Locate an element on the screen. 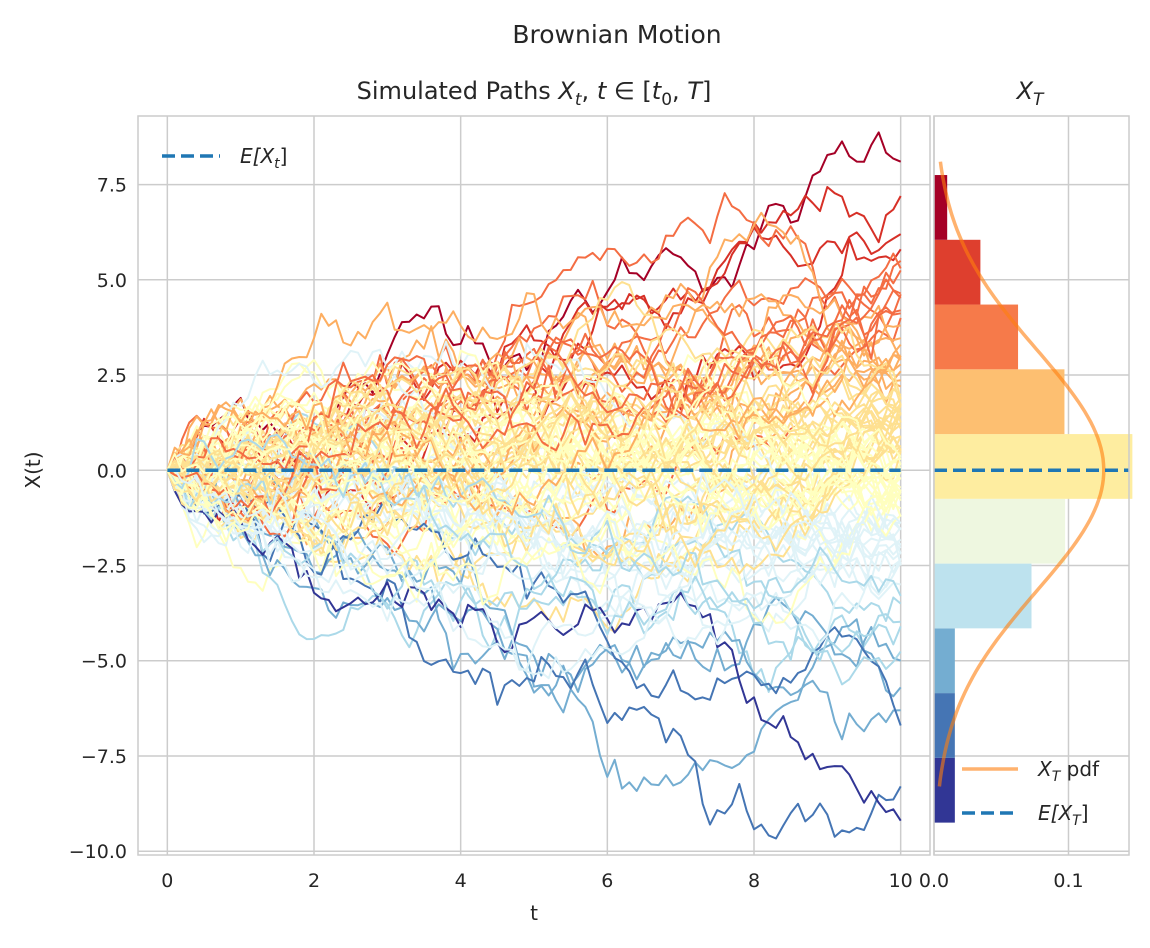  main-x-tick-label: 8 is located at coordinates (754, 881).